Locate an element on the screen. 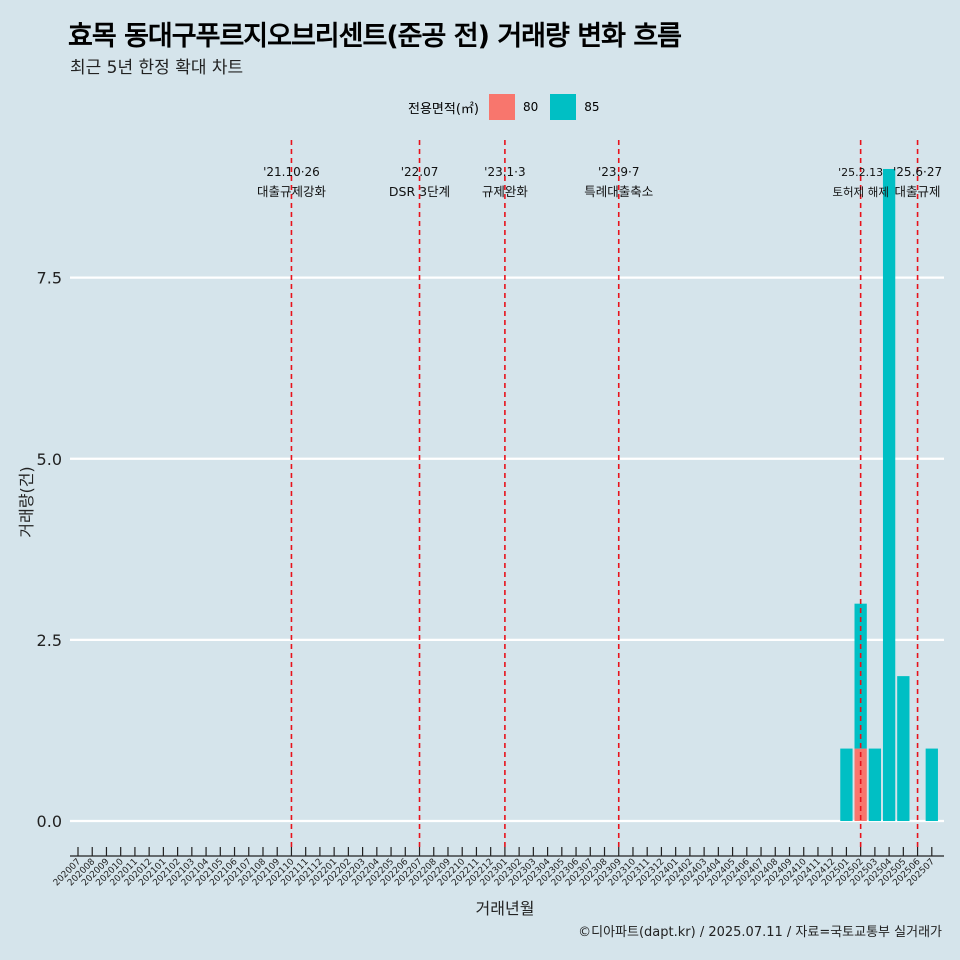 The width and height of the screenshot is (960, 960). bars is located at coordinates (889, 495).